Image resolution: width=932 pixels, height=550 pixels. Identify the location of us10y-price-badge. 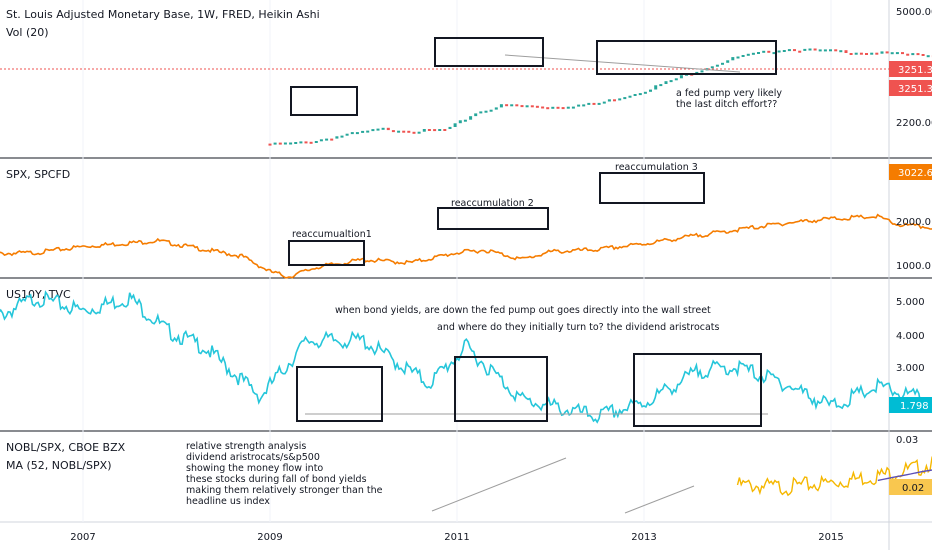
(910, 405).